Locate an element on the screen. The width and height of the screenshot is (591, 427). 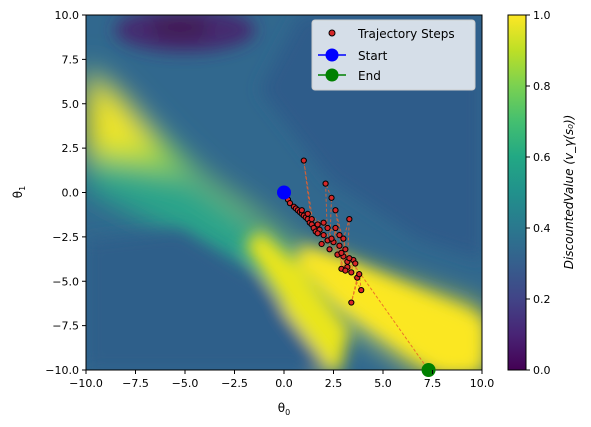
y-axis: 10.0 7.5 5.0 2.5 0.0 −2.5 −5.0 −7.5 −10.0 is located at coordinates (65, 193).